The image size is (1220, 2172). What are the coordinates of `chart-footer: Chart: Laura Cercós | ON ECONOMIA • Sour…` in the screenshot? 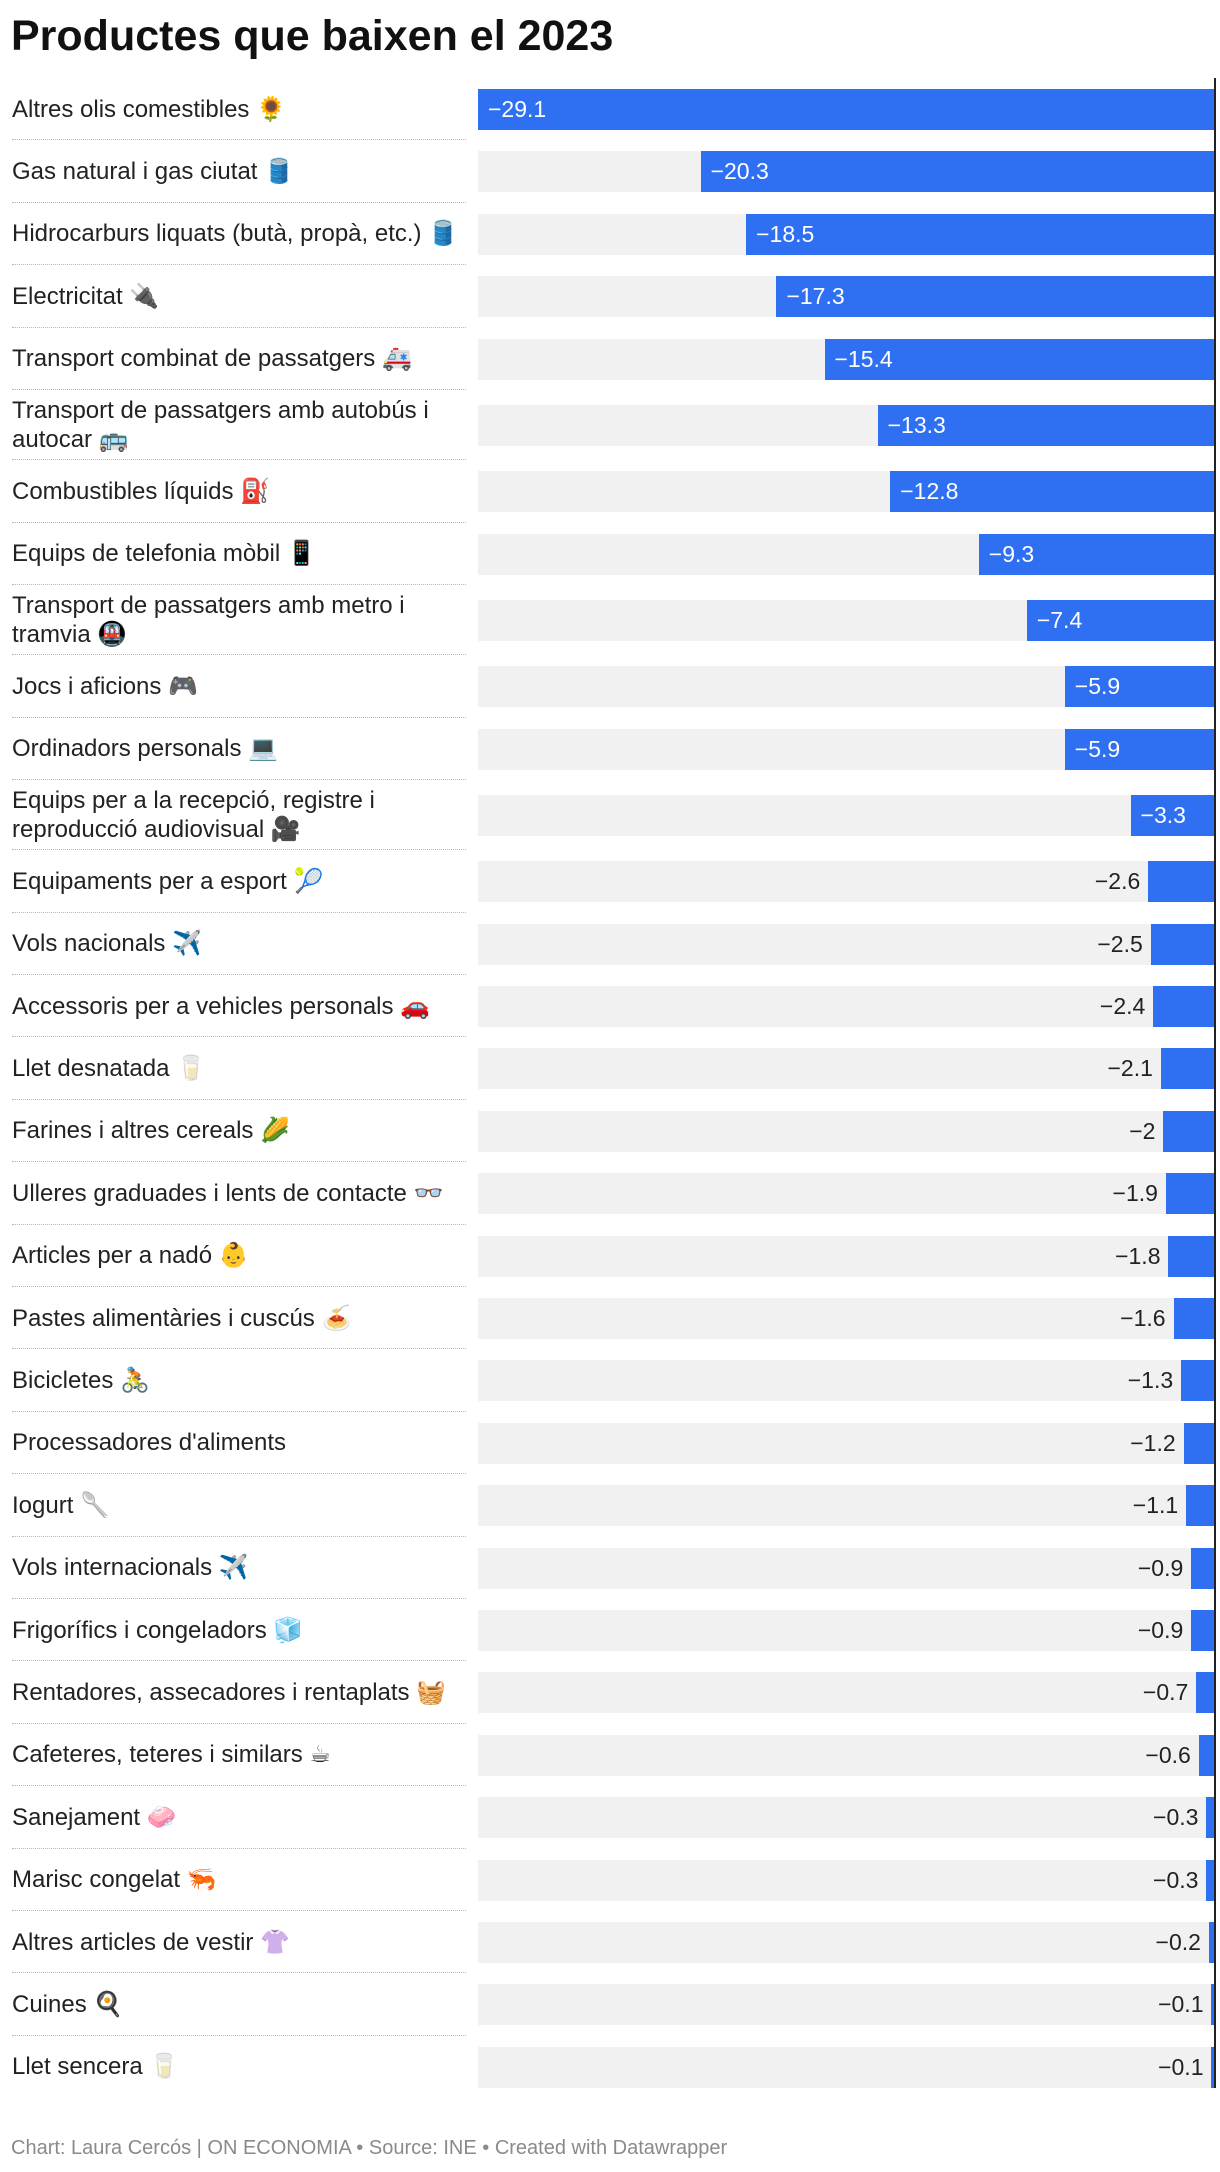 It's located at (369, 2148).